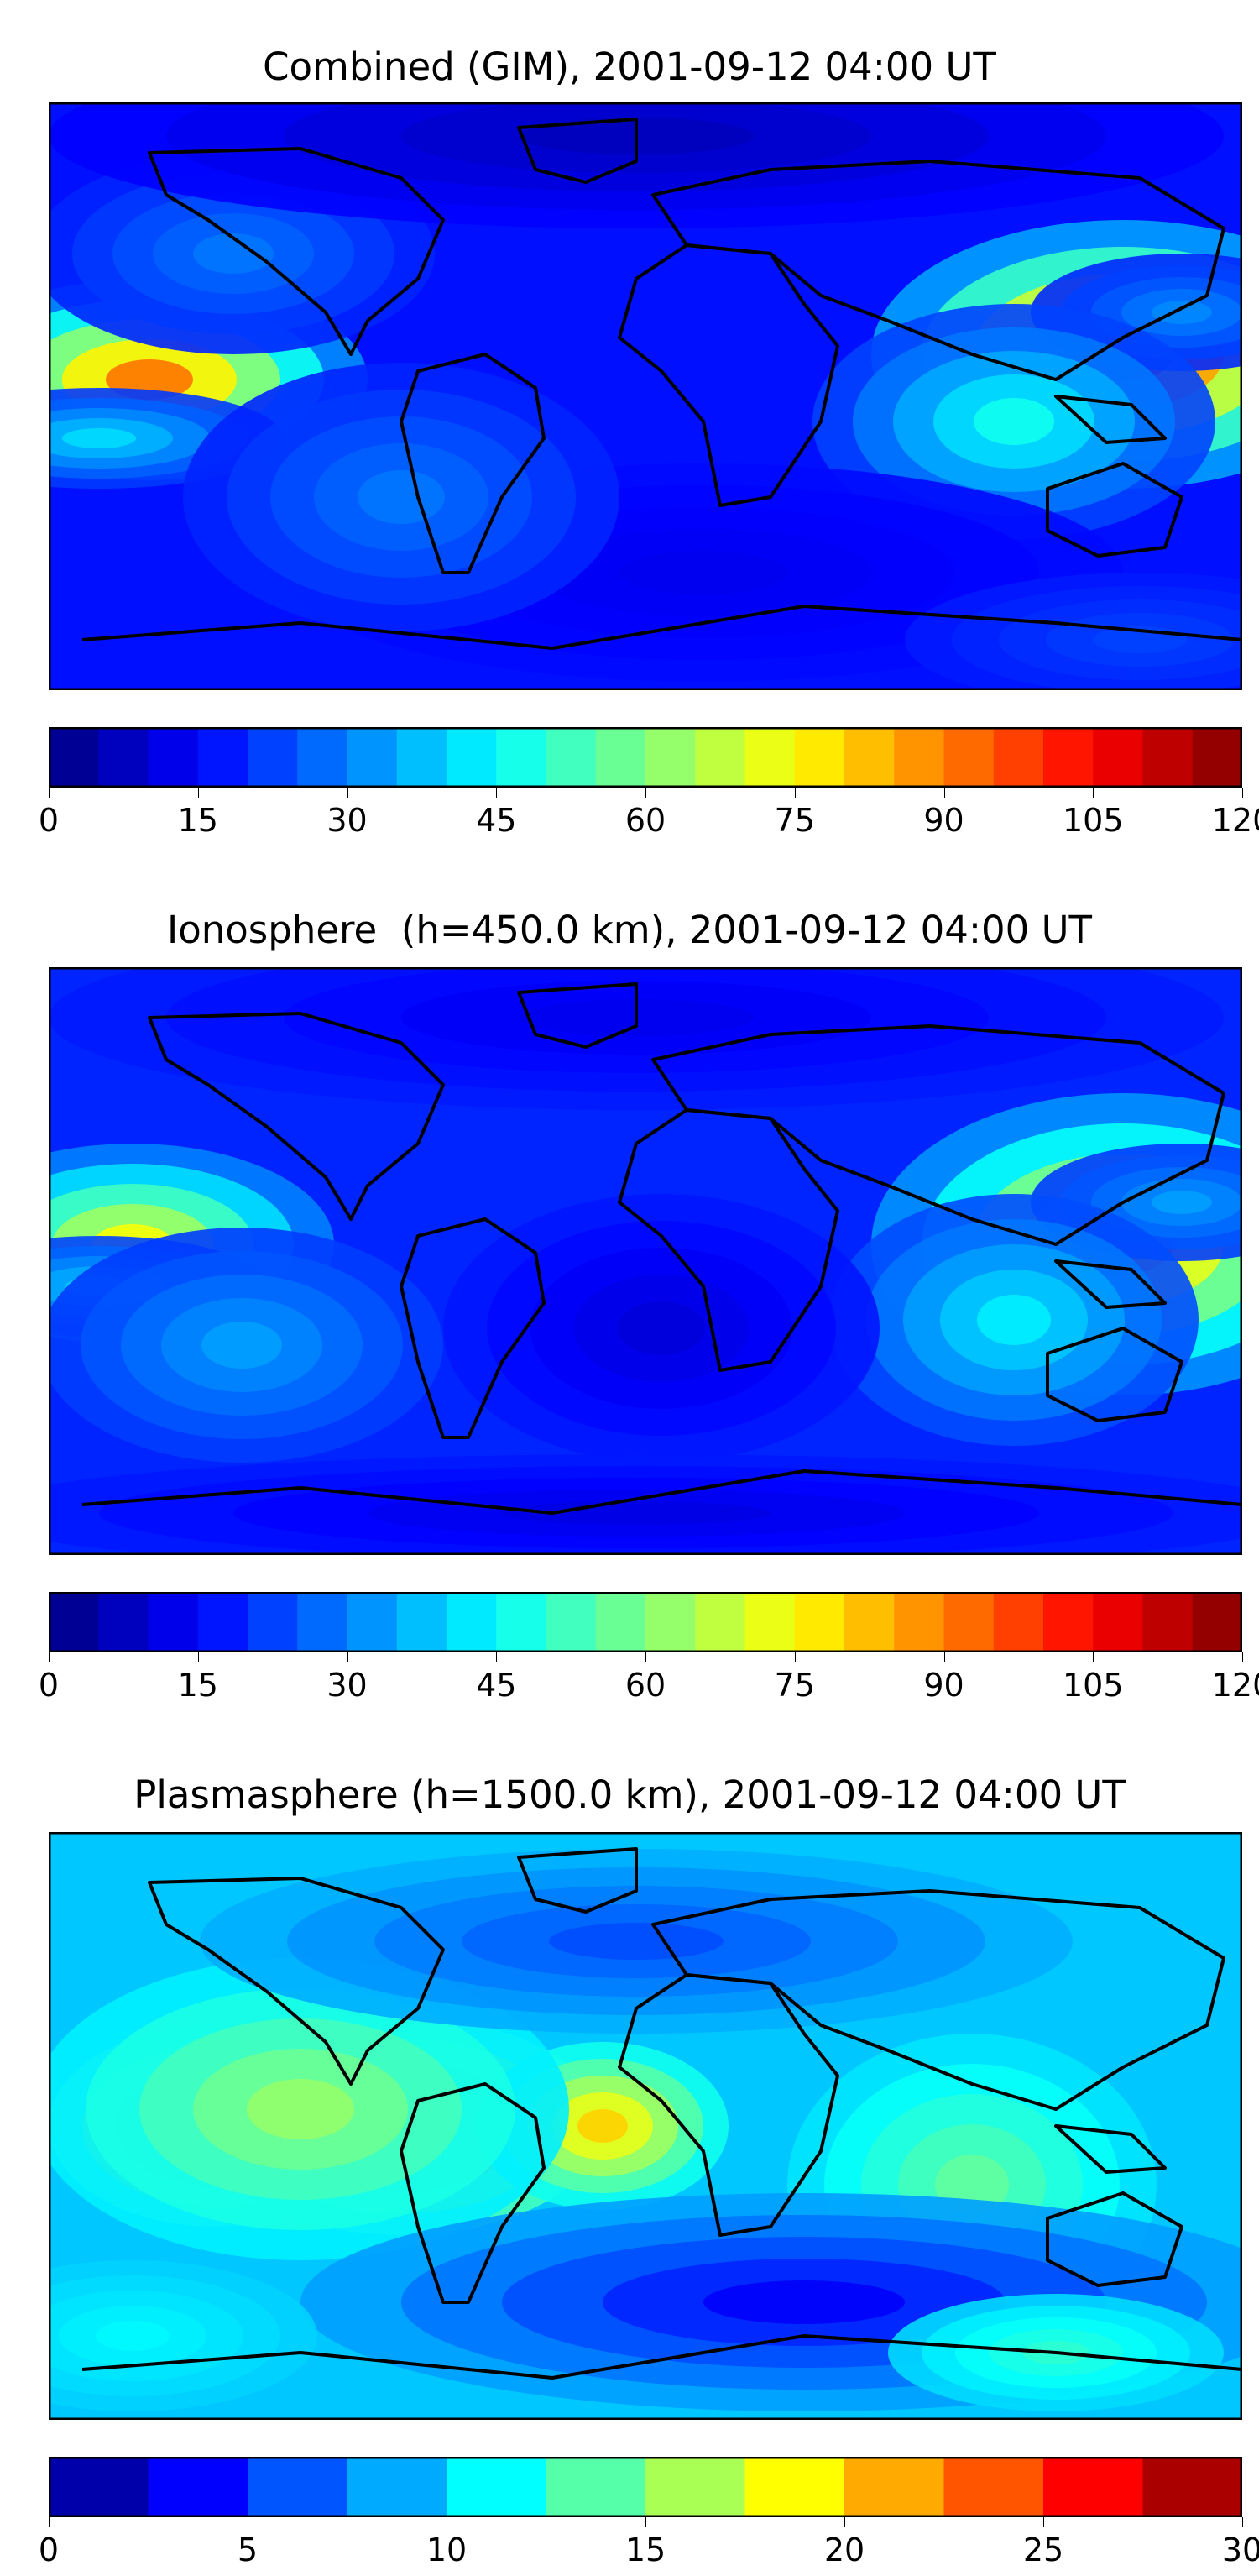 The image size is (1259, 2576). Describe the element at coordinates (645, 2550) in the screenshot. I see `colorbar-tick-label-plasmasphere-3: 15` at that location.